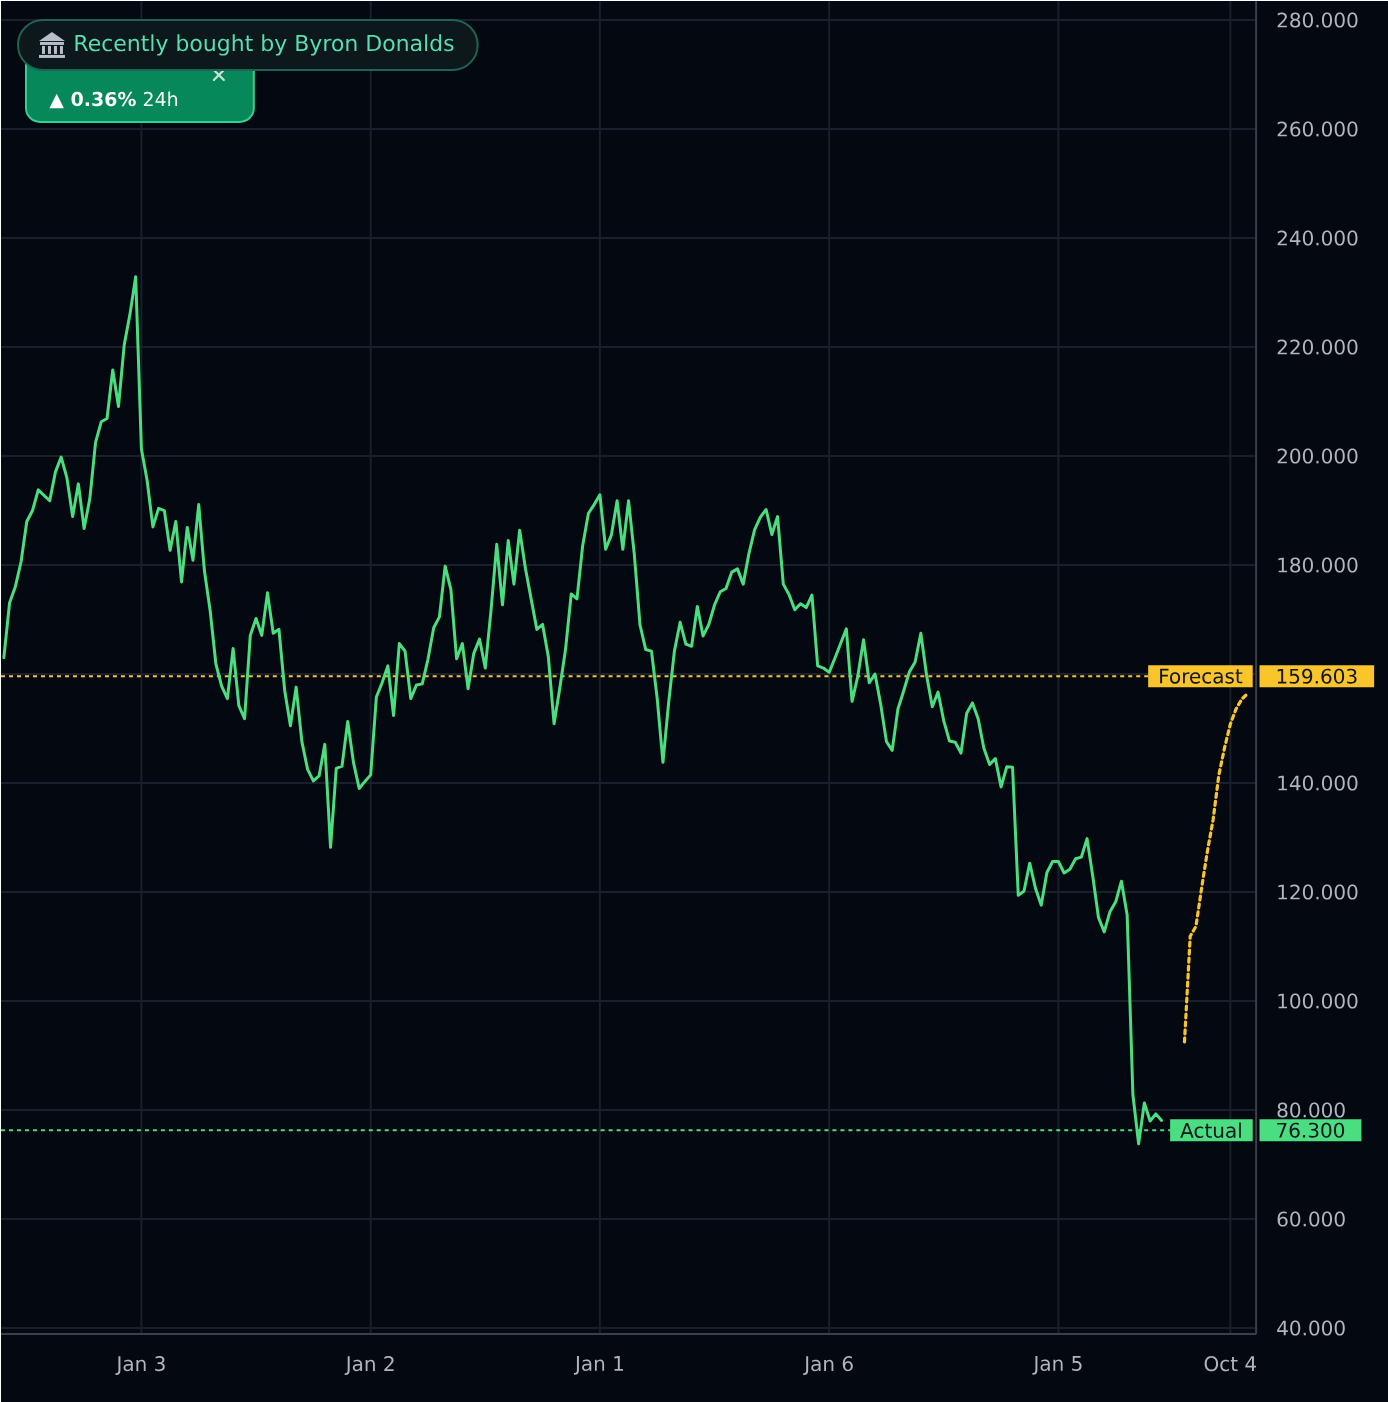  Describe the element at coordinates (1317, 347) in the screenshot. I see `y-tick-label: 220.000` at that location.